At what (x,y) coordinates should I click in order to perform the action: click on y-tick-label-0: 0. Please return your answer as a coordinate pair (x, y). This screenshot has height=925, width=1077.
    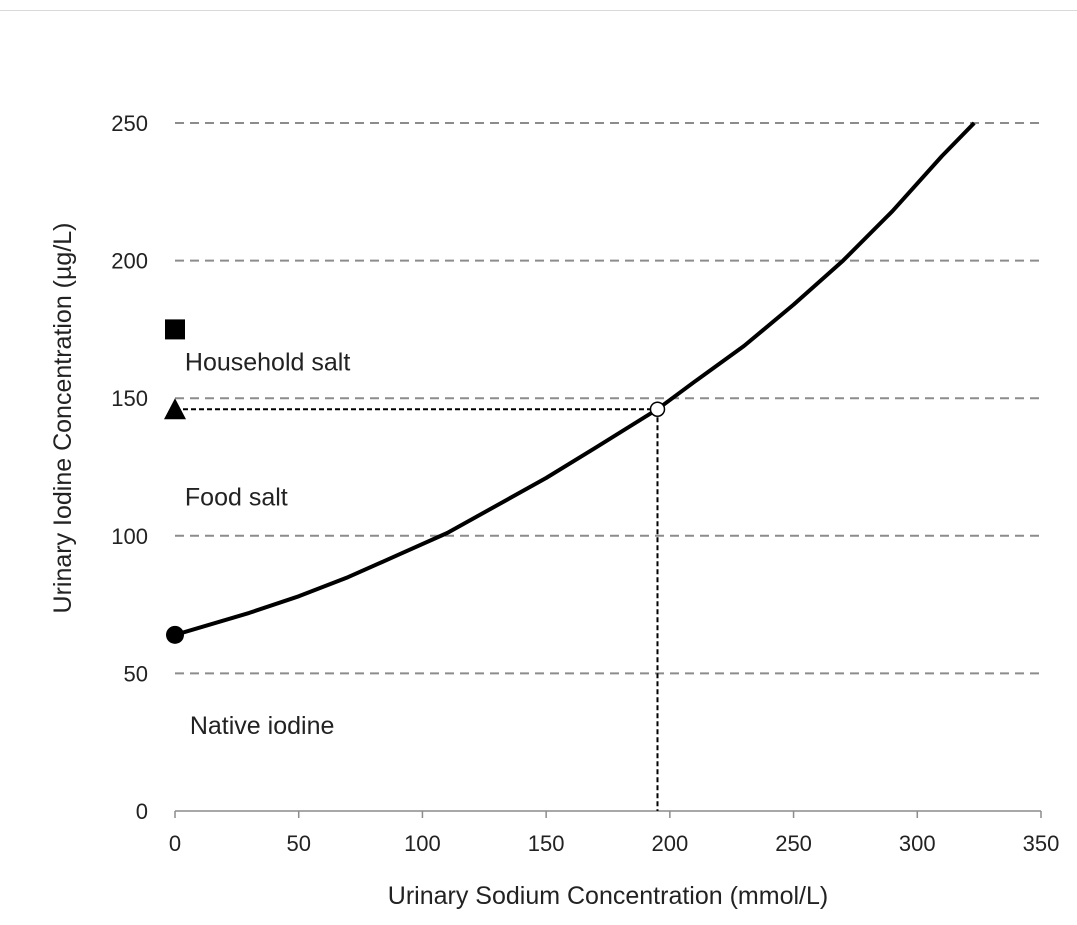
    Looking at the image, I should click on (142, 811).